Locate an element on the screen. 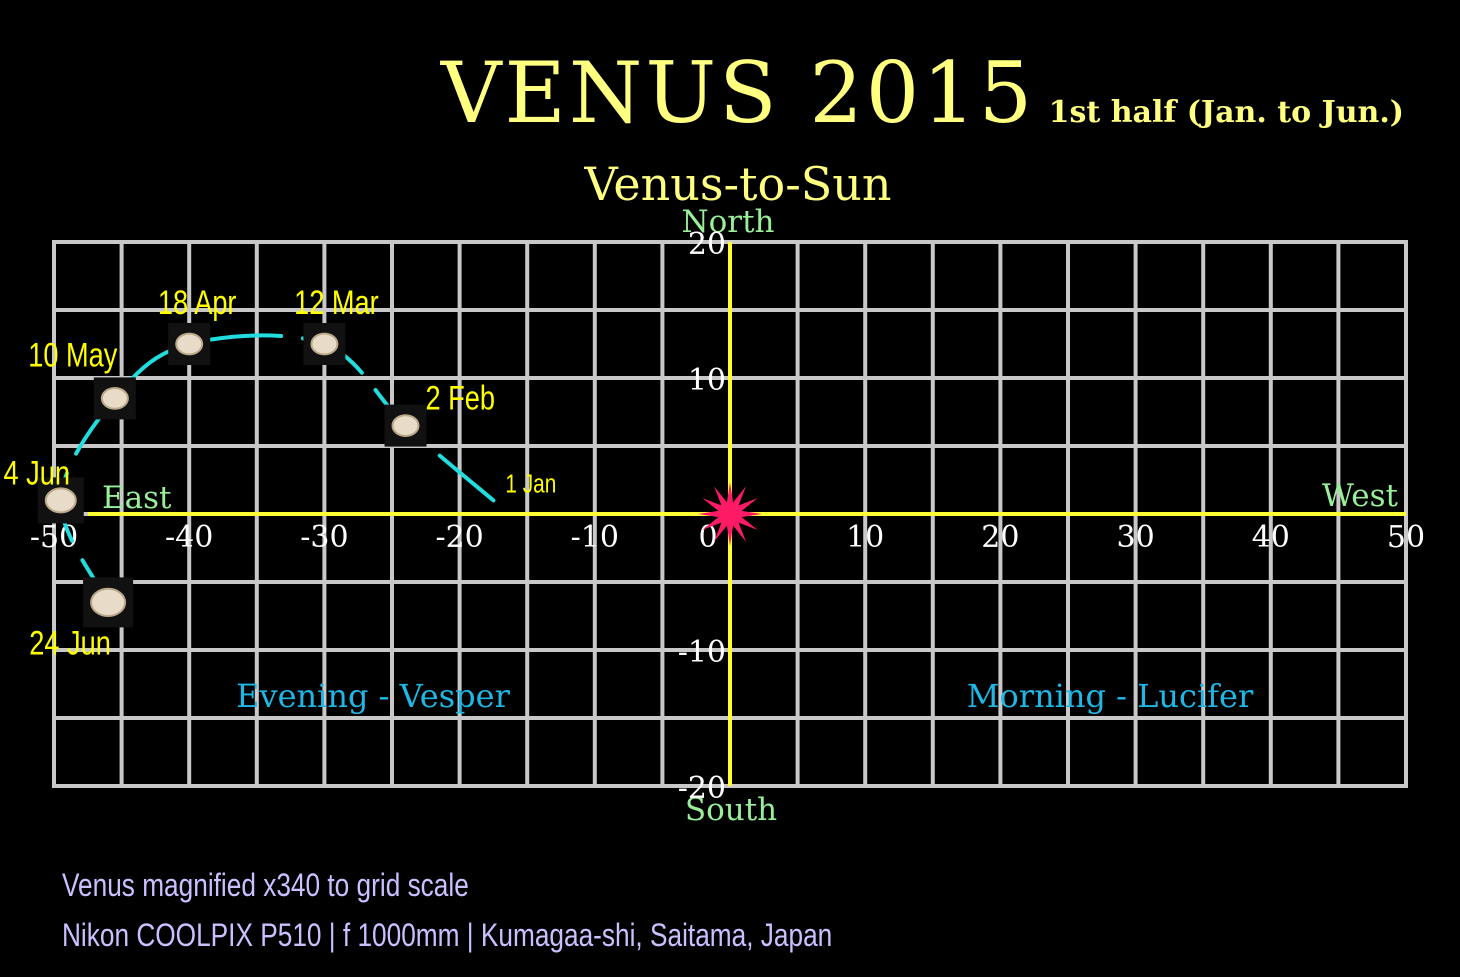  date-label: 2 Feb is located at coordinates (461, 398).